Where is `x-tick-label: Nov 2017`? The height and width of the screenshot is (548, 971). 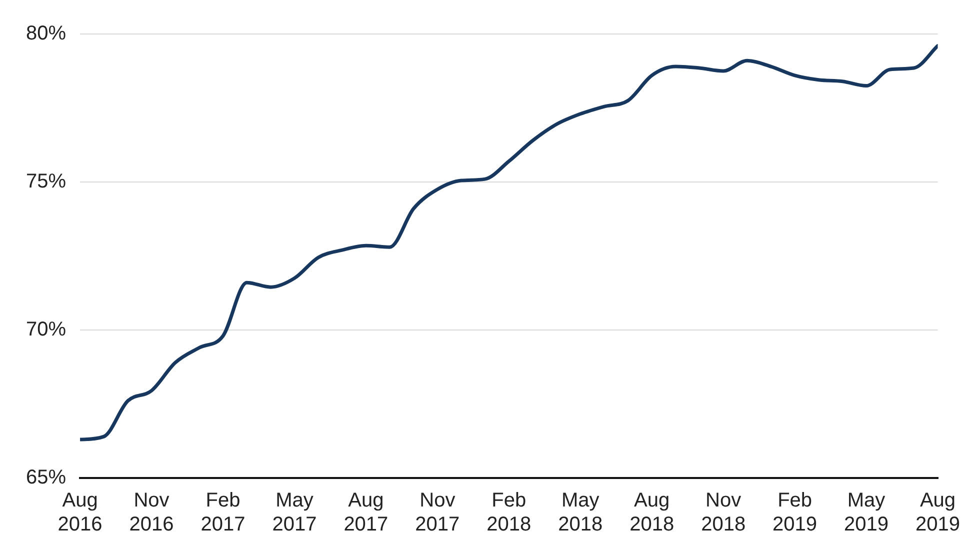
x-tick-label: Nov 2017 is located at coordinates (437, 513).